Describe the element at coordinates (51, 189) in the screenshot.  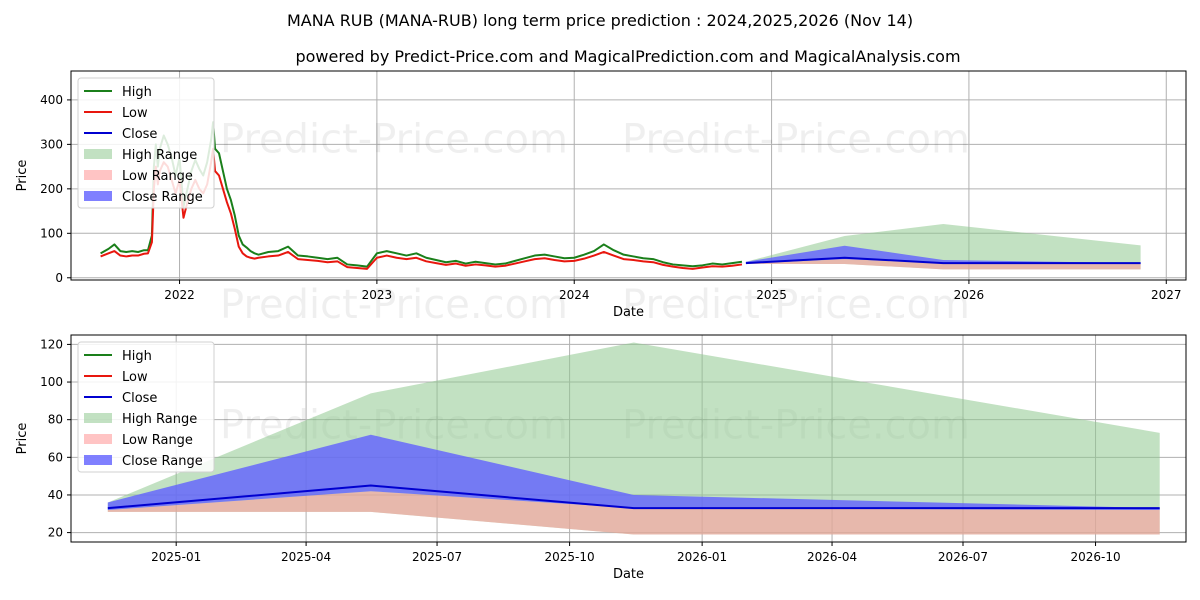
I see `y-tick-label: 200` at that location.